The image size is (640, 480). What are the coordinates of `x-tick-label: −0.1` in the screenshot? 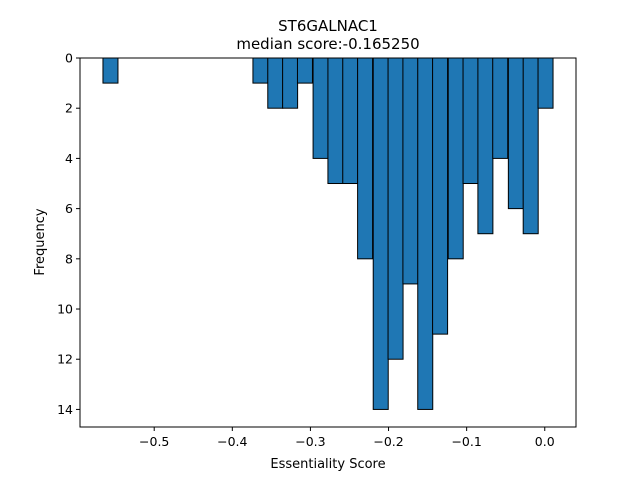 It's located at (466, 441).